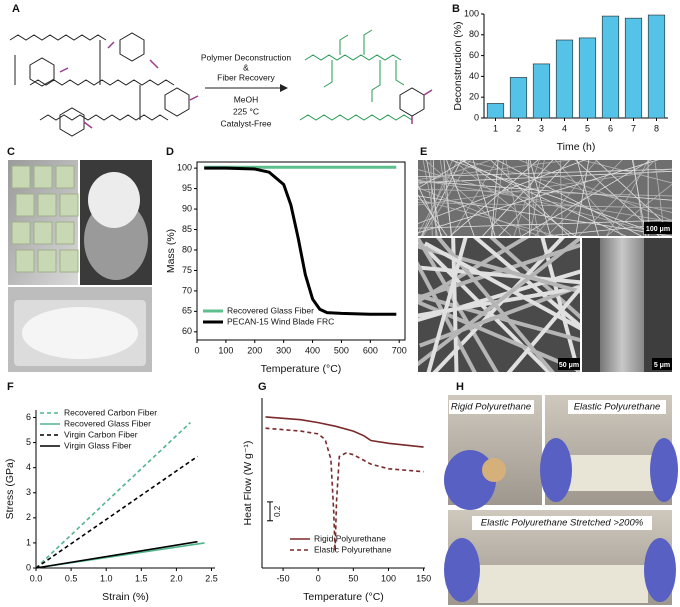 The width and height of the screenshot is (680, 607). Describe the element at coordinates (246, 57) in the screenshot. I see `scheme-text: Polymer Deconstruction` at that location.